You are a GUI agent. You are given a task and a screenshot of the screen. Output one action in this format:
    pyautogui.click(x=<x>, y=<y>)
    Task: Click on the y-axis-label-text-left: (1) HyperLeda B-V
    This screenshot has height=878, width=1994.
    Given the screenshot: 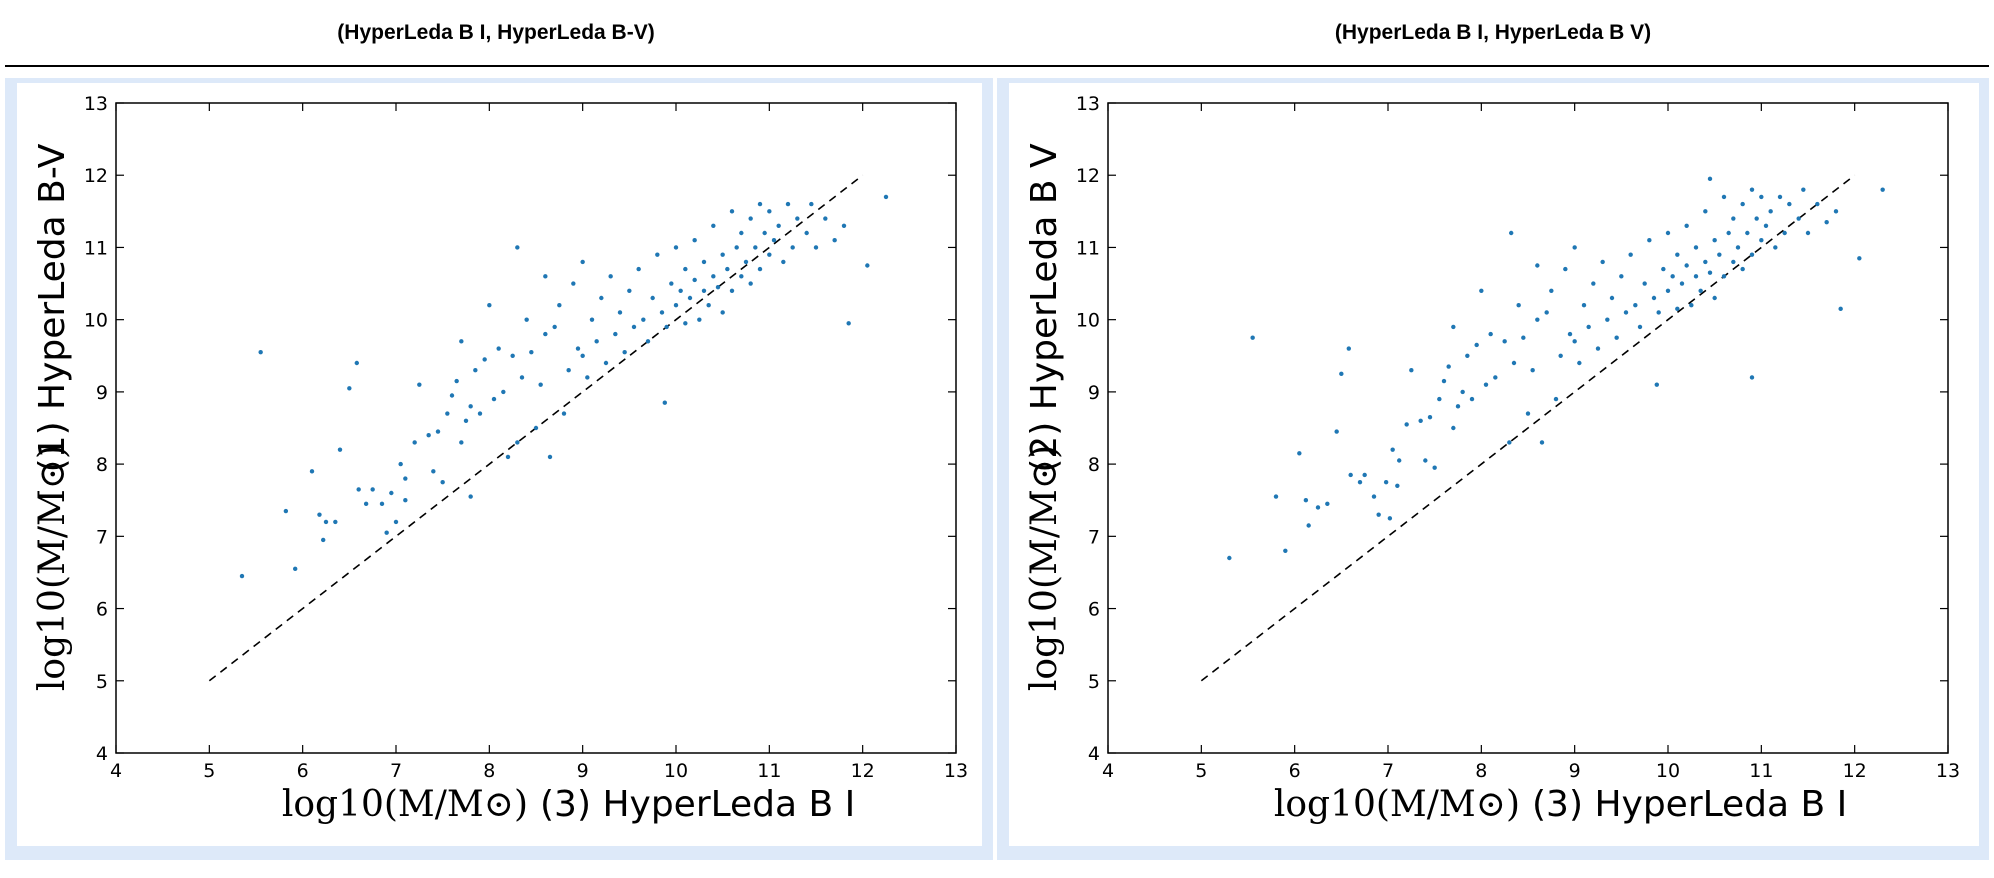 What is the action you would take?
    pyautogui.click(x=52, y=307)
    